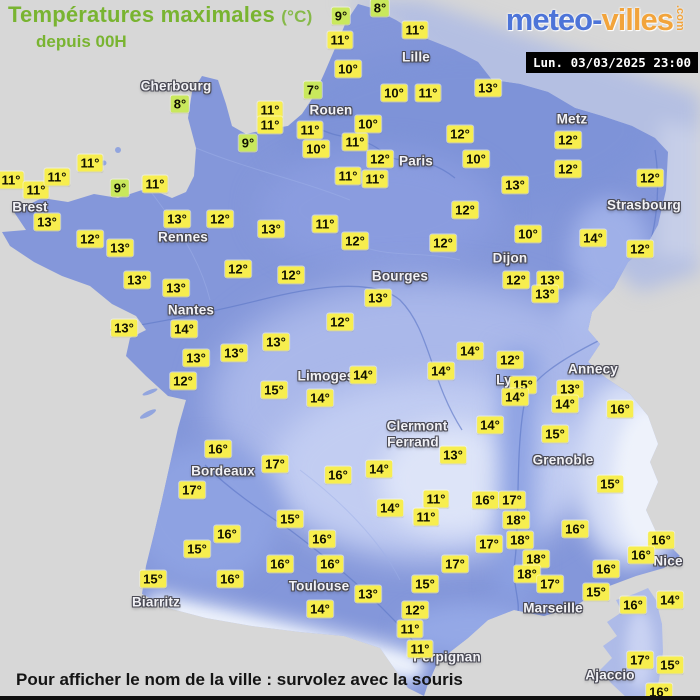 Image resolution: width=700 pixels, height=700 pixels. Describe the element at coordinates (596, 20) in the screenshot. I see `meteo-villes-logo: meteo-villes .com` at that location.